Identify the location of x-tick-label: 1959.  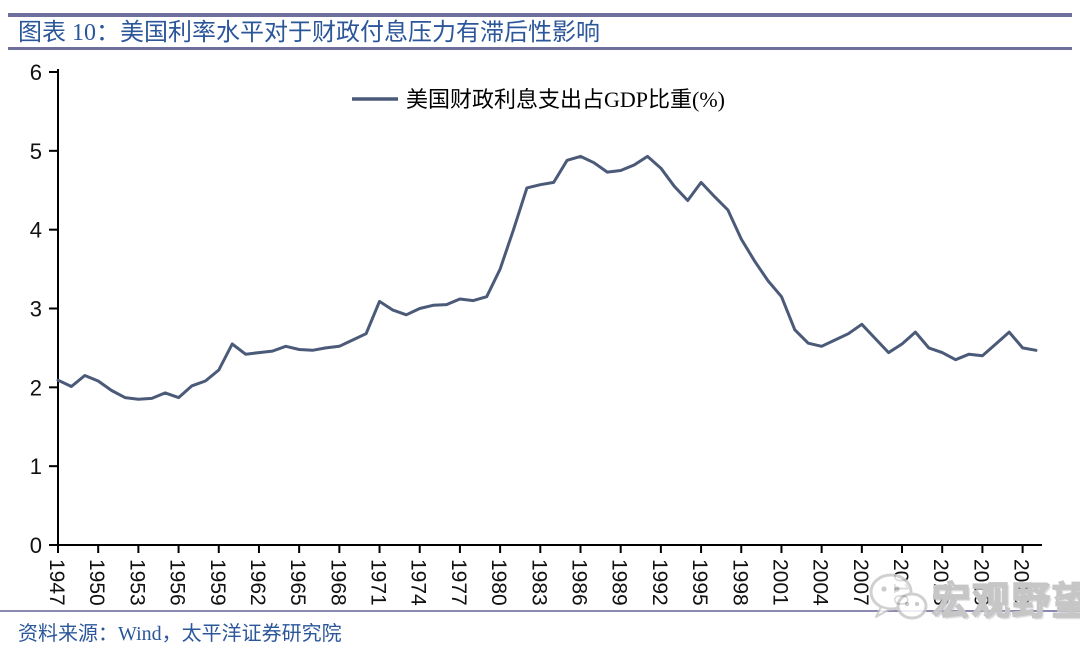
(217, 582).